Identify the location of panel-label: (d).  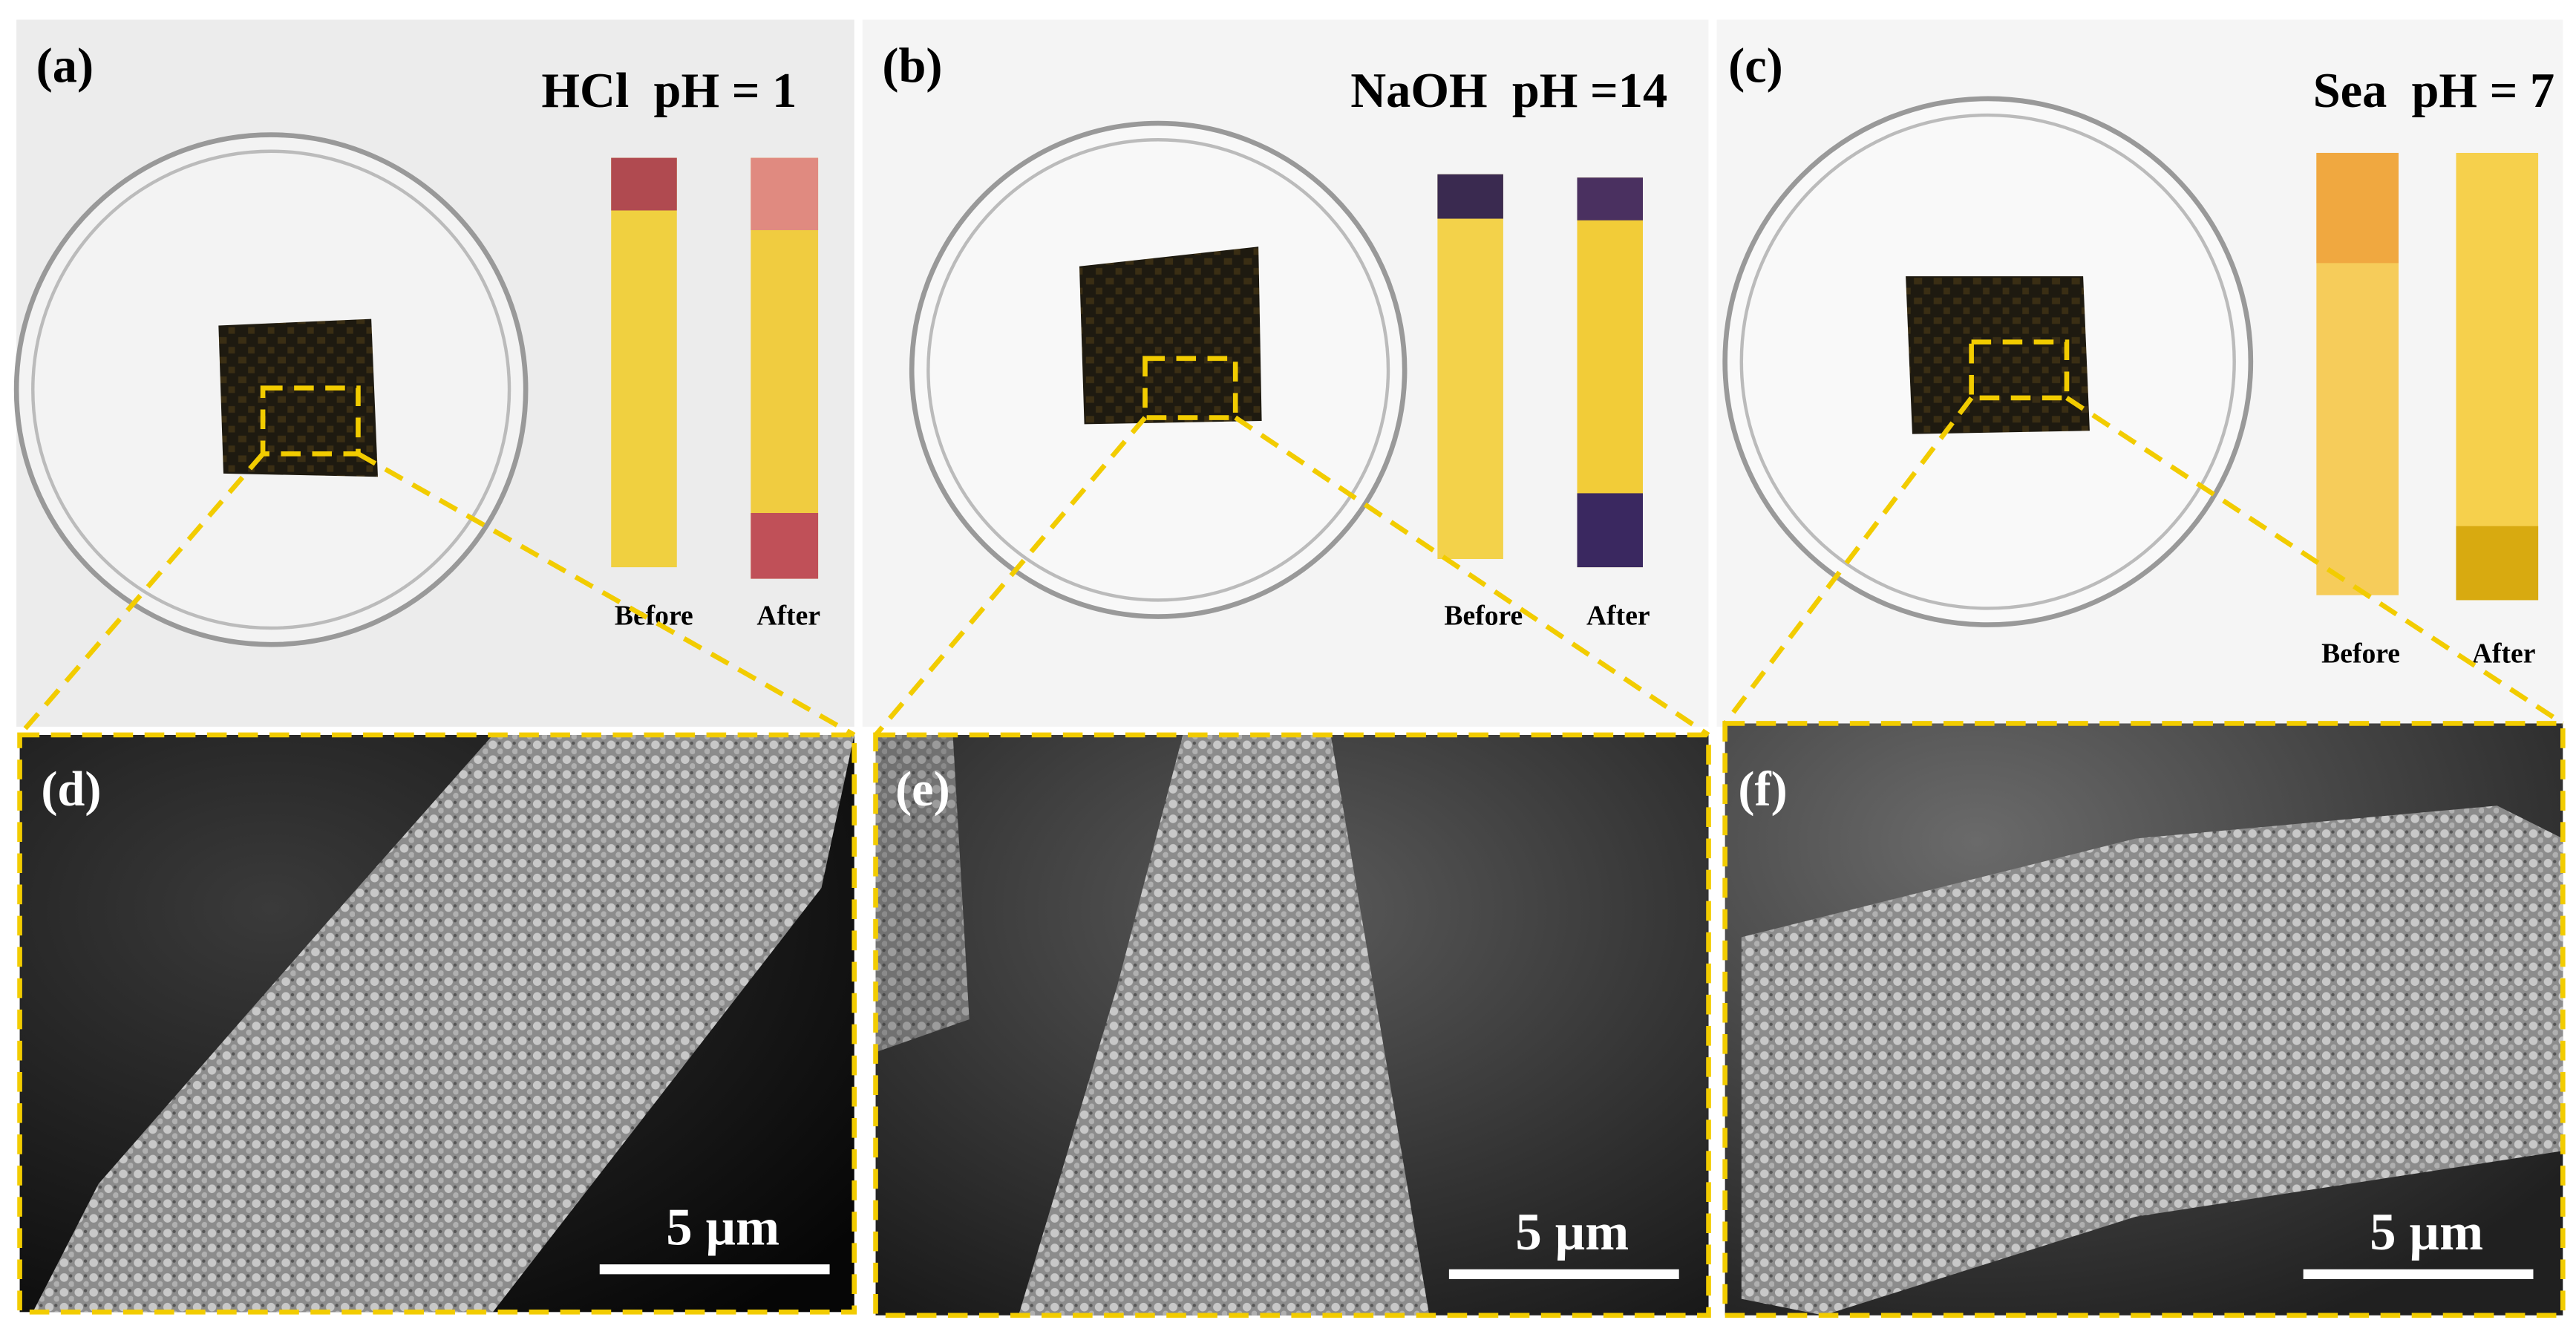
(71, 789).